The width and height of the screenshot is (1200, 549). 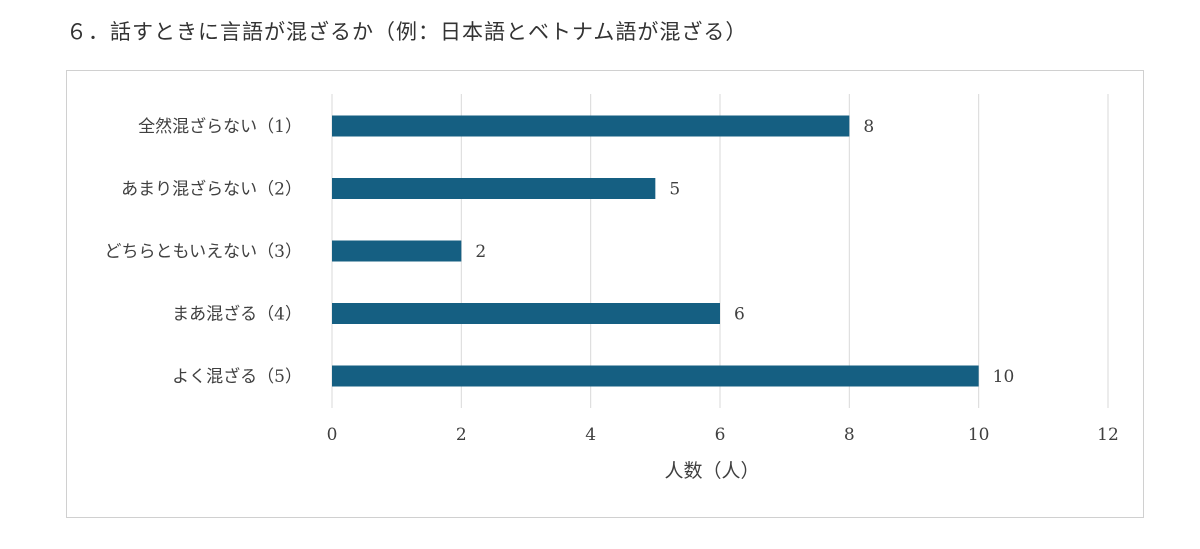 What do you see at coordinates (674, 190) in the screenshot?
I see `bar-value-label: 5` at bounding box center [674, 190].